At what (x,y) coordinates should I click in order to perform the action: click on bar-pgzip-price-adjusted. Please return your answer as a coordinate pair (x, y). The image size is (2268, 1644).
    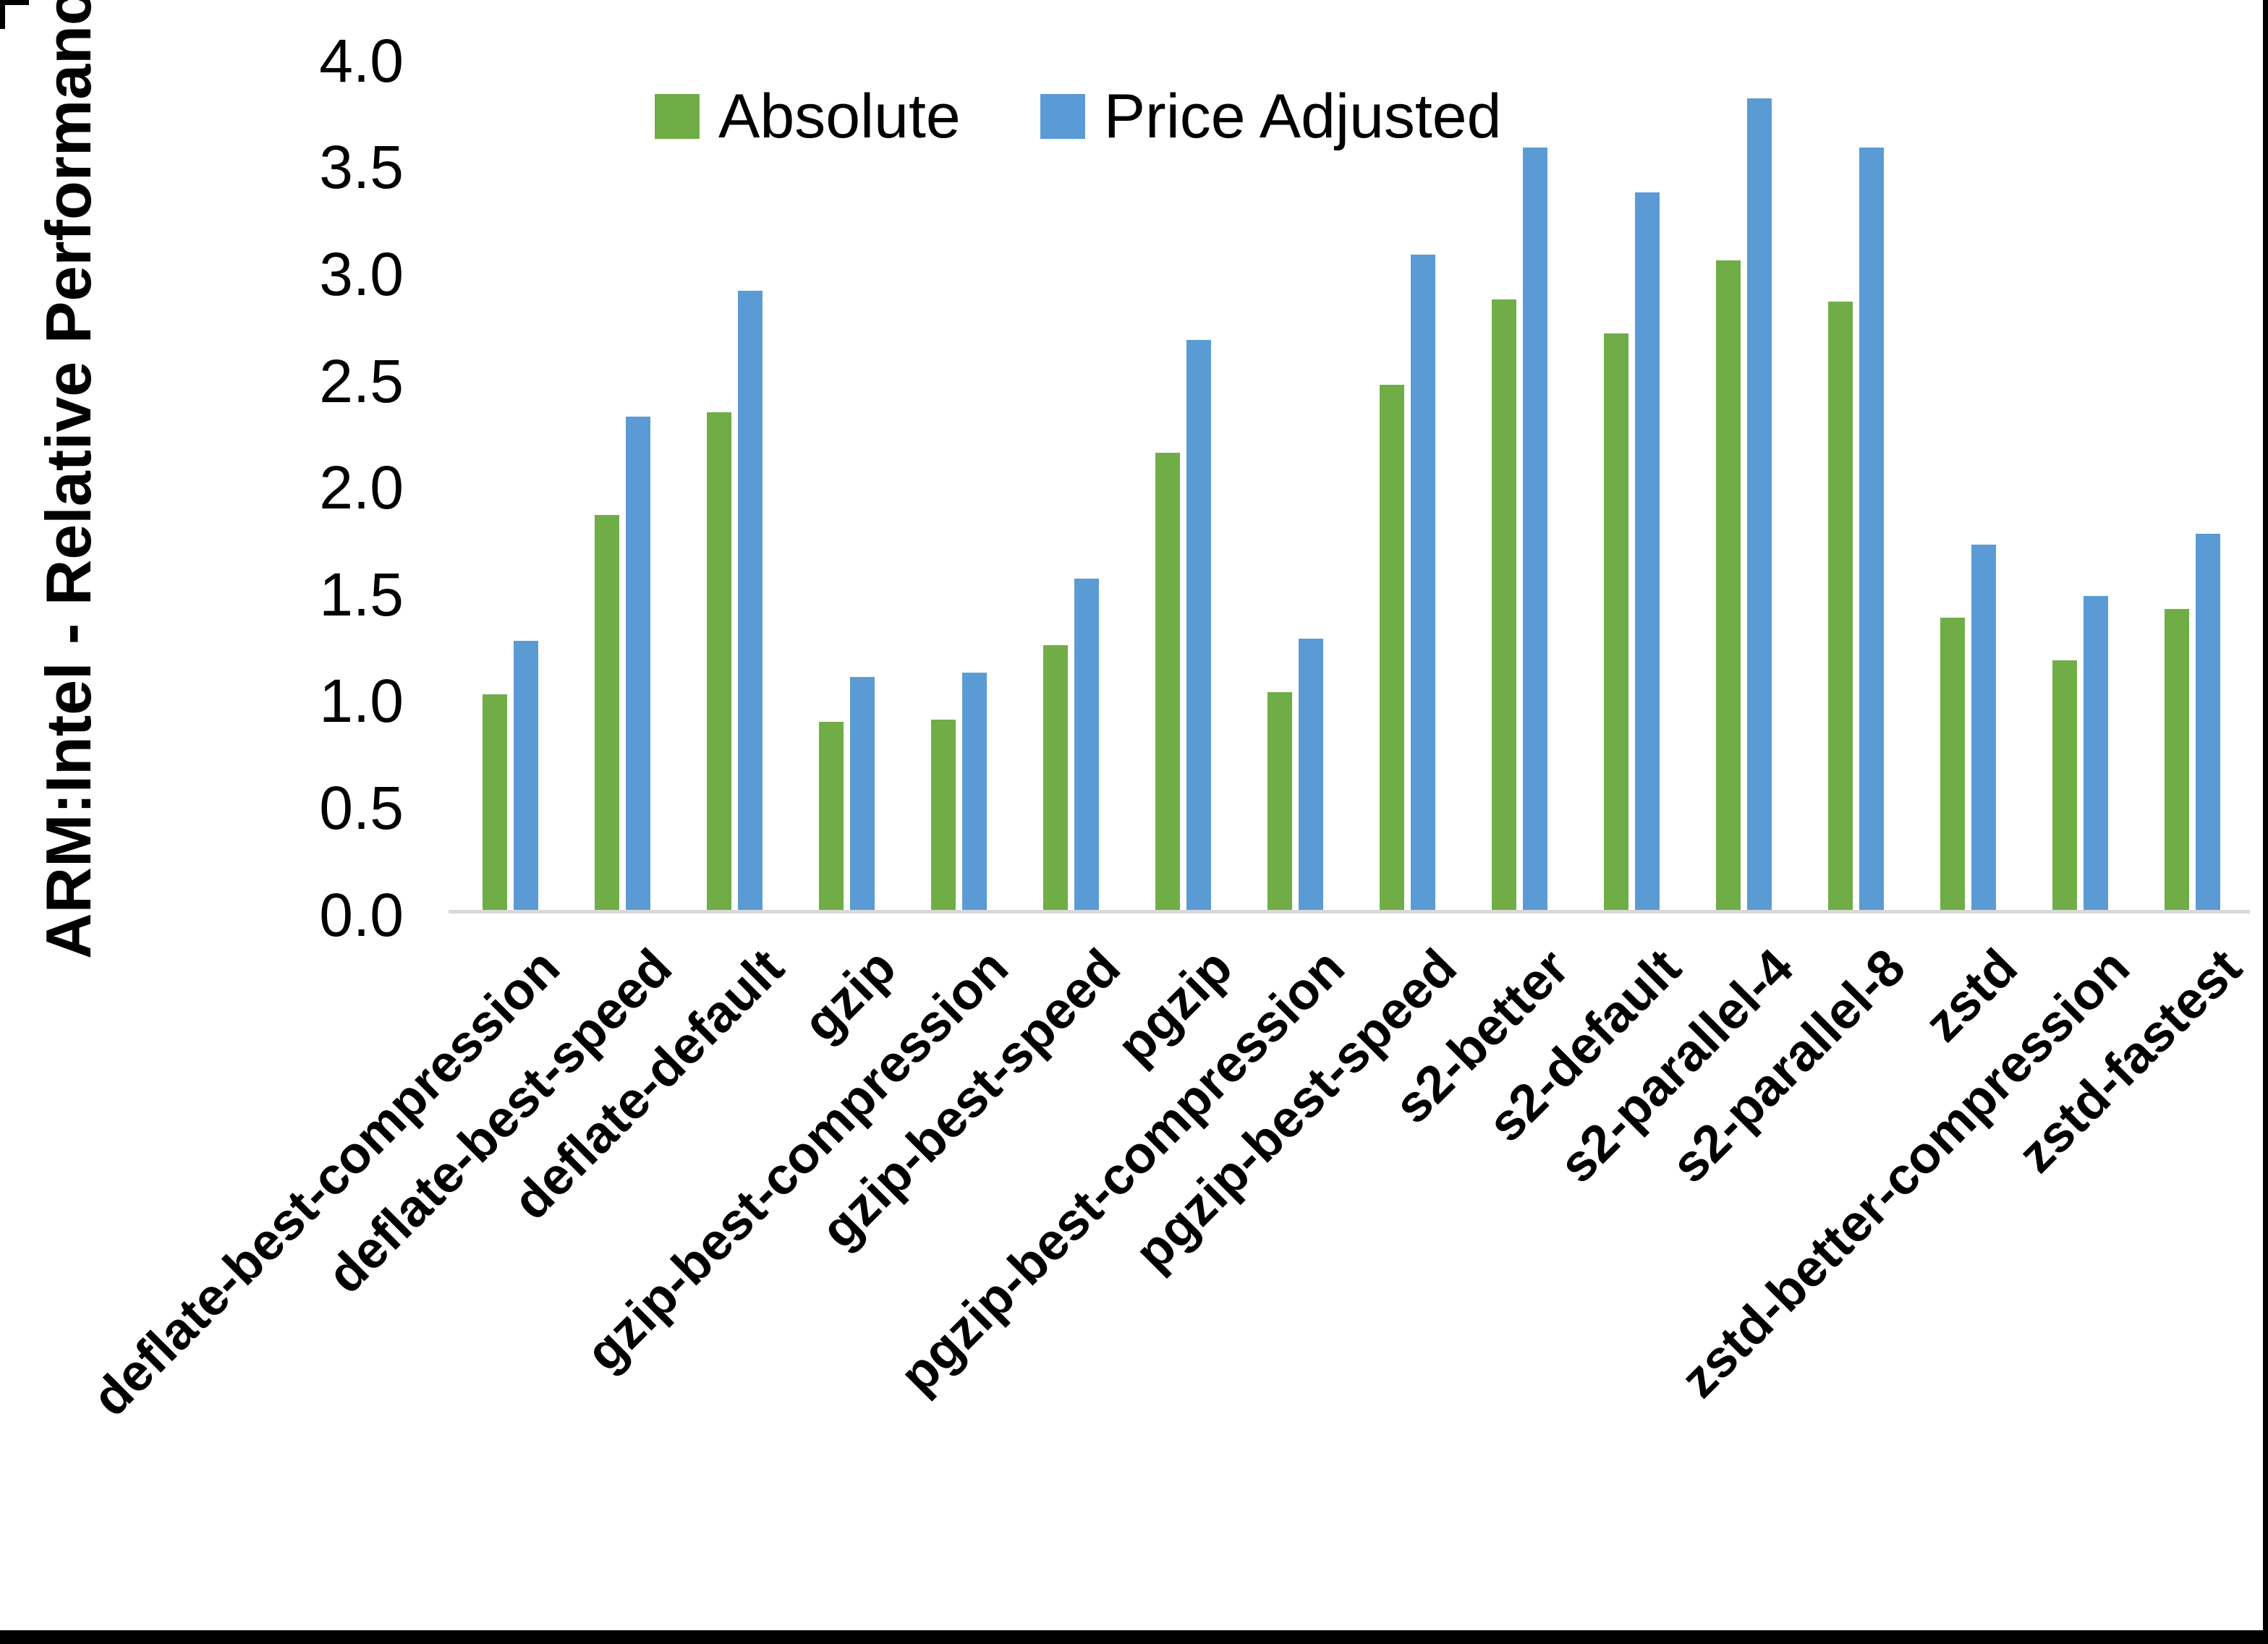
    Looking at the image, I should click on (1198, 624).